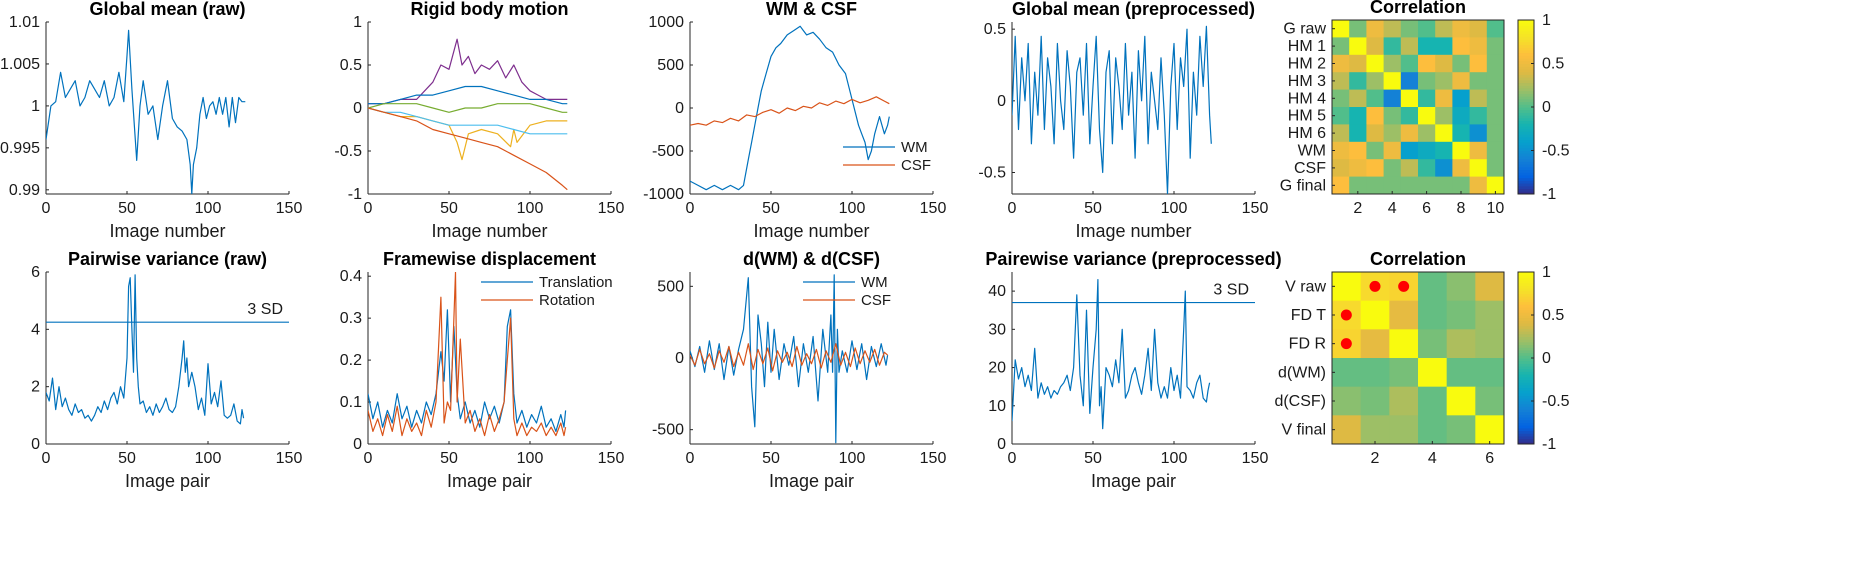 The height and width of the screenshot is (586, 1860). What do you see at coordinates (1231, 290) in the screenshot?
I see `threshold-label: 3 SD` at bounding box center [1231, 290].